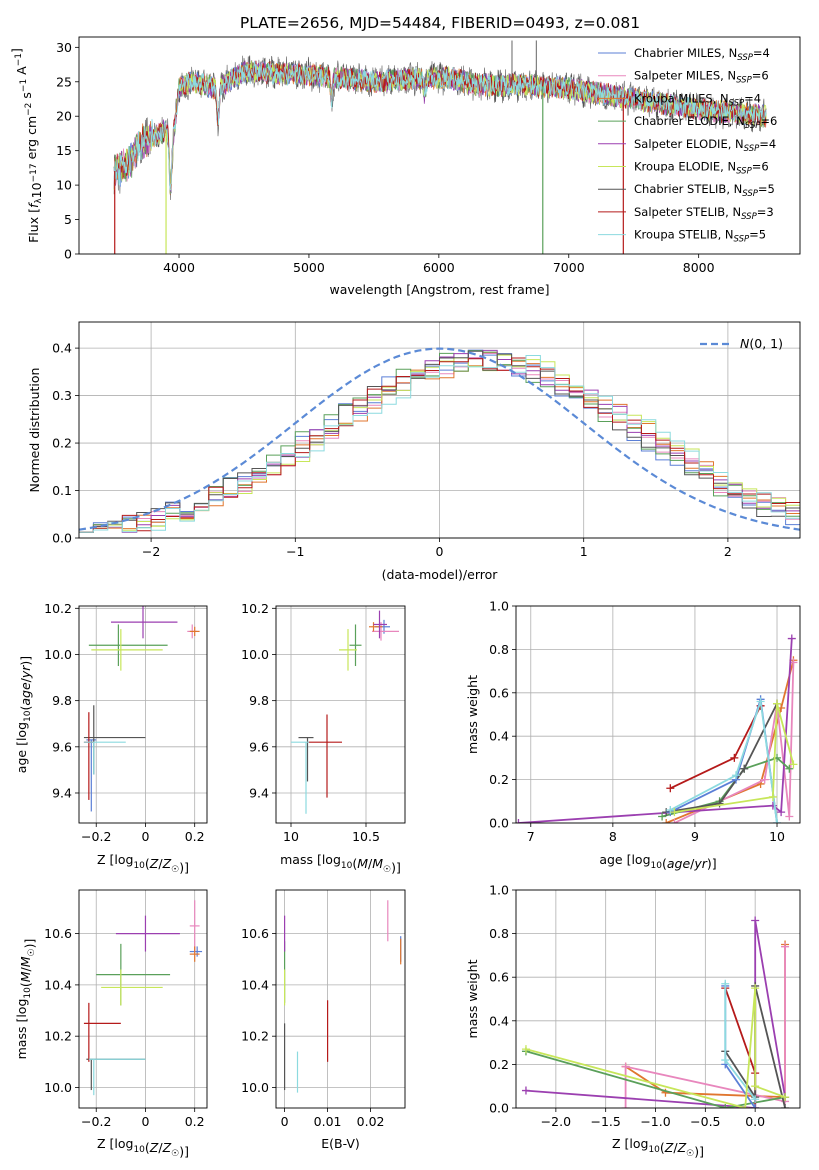 The height and width of the screenshot is (1170, 819). What do you see at coordinates (657, 861) in the screenshot?
I see `x-axis-label: age [log10(age/yr)]` at bounding box center [657, 861].